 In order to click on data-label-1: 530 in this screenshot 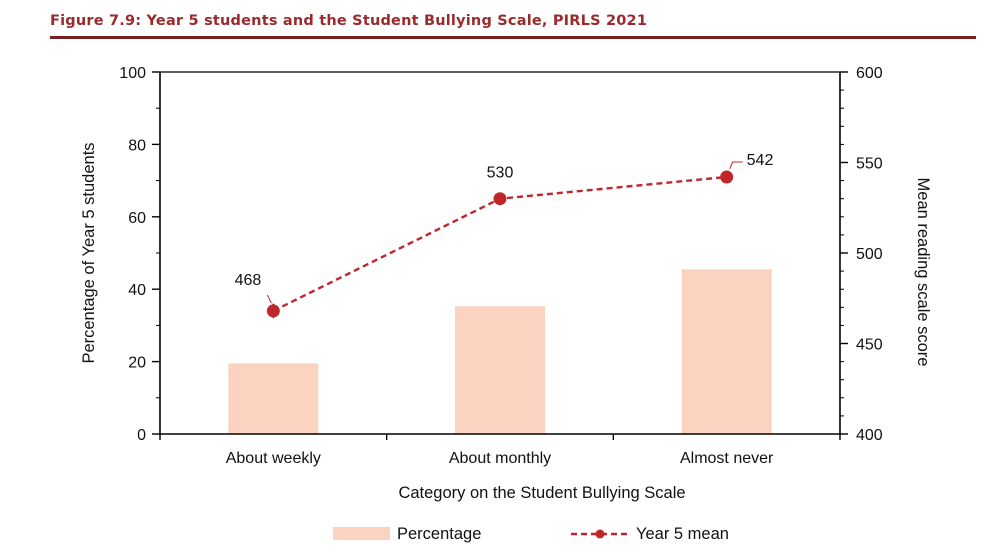, I will do `click(500, 173)`.